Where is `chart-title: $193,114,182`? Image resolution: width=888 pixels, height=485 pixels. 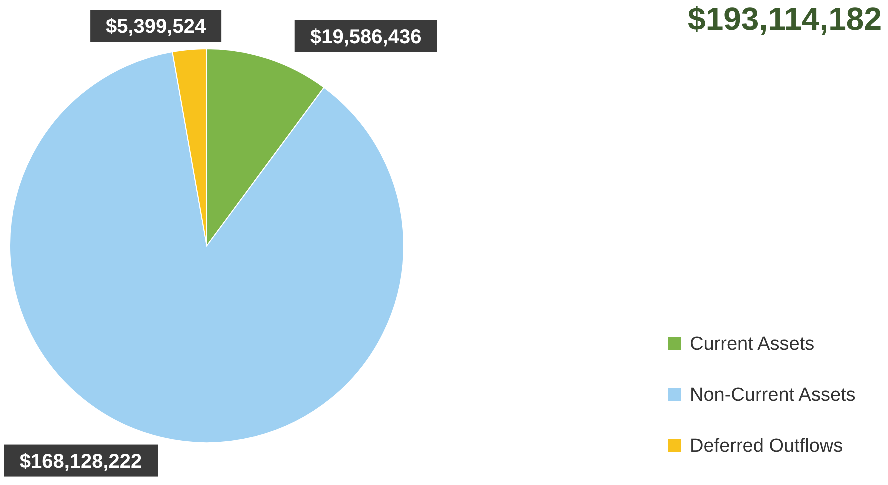
chart-title: $193,114,182 is located at coordinates (785, 19).